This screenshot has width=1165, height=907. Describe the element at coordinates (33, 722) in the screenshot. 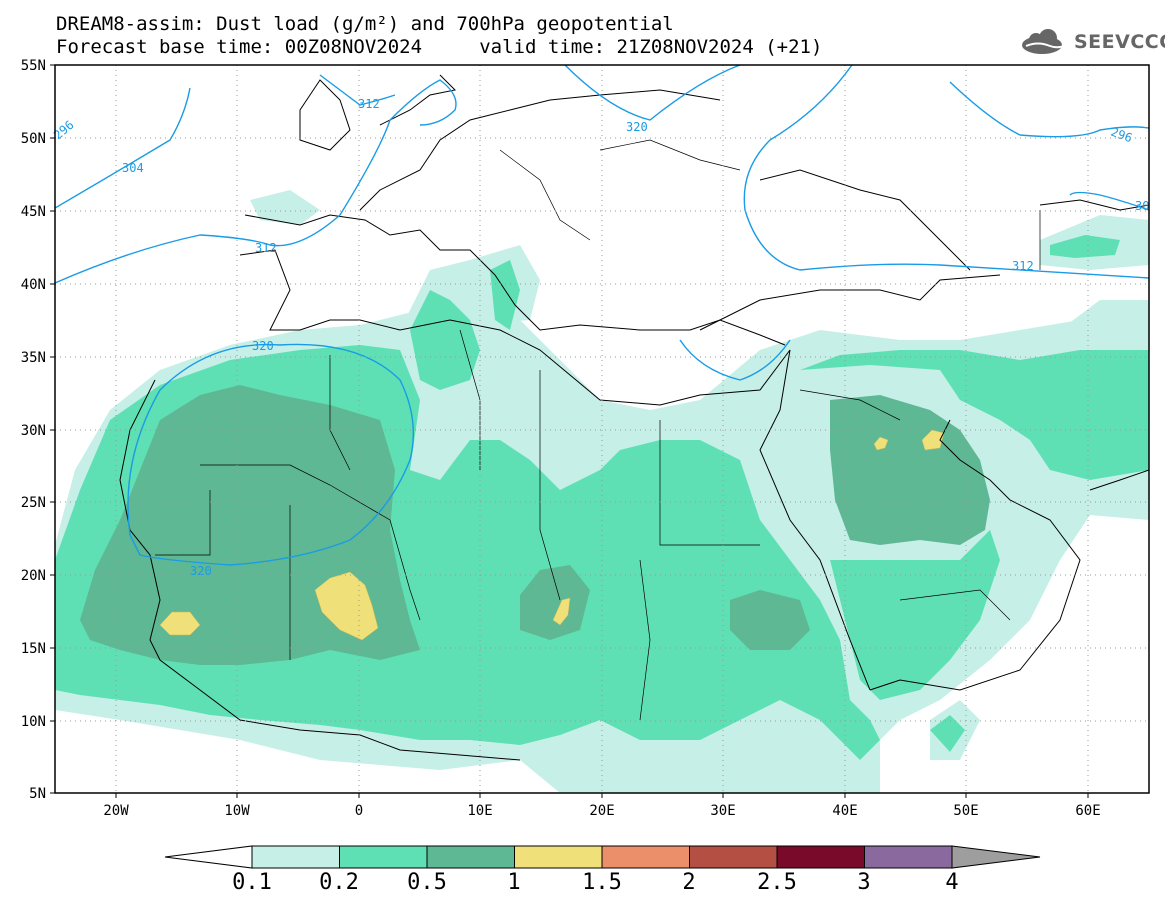

I see `lat-label: 10N` at that location.